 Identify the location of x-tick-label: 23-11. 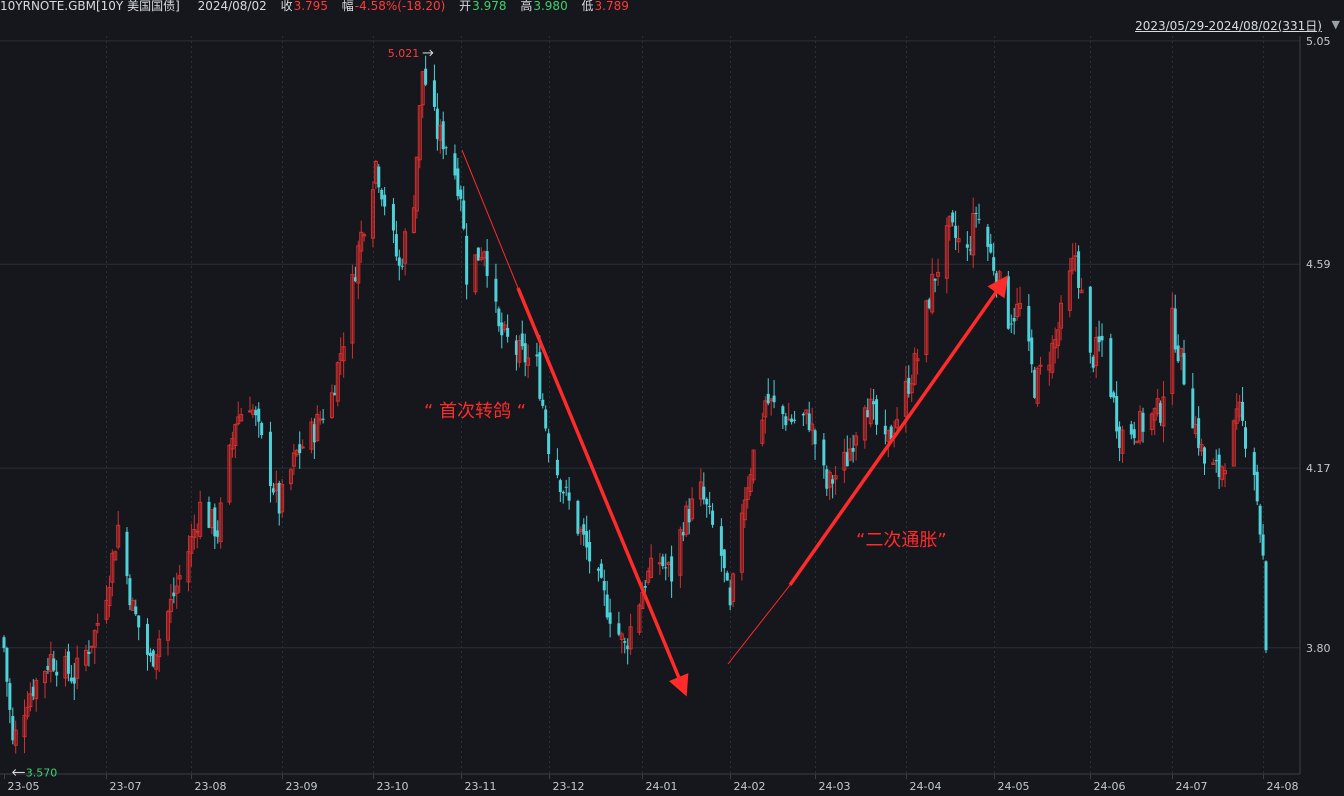
(481, 786).